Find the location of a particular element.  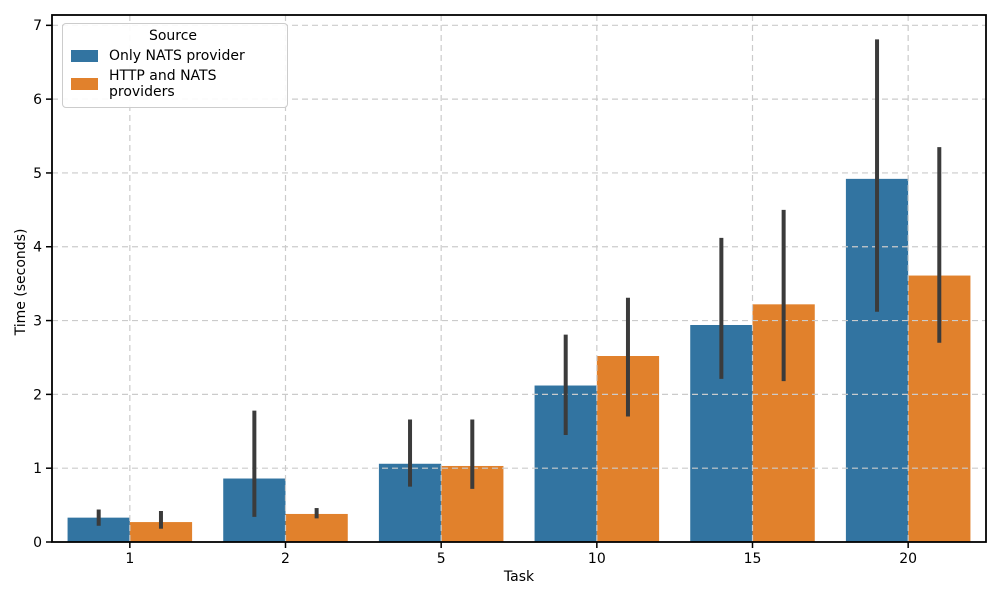

y-tick-label: 0 is located at coordinates (37, 543).